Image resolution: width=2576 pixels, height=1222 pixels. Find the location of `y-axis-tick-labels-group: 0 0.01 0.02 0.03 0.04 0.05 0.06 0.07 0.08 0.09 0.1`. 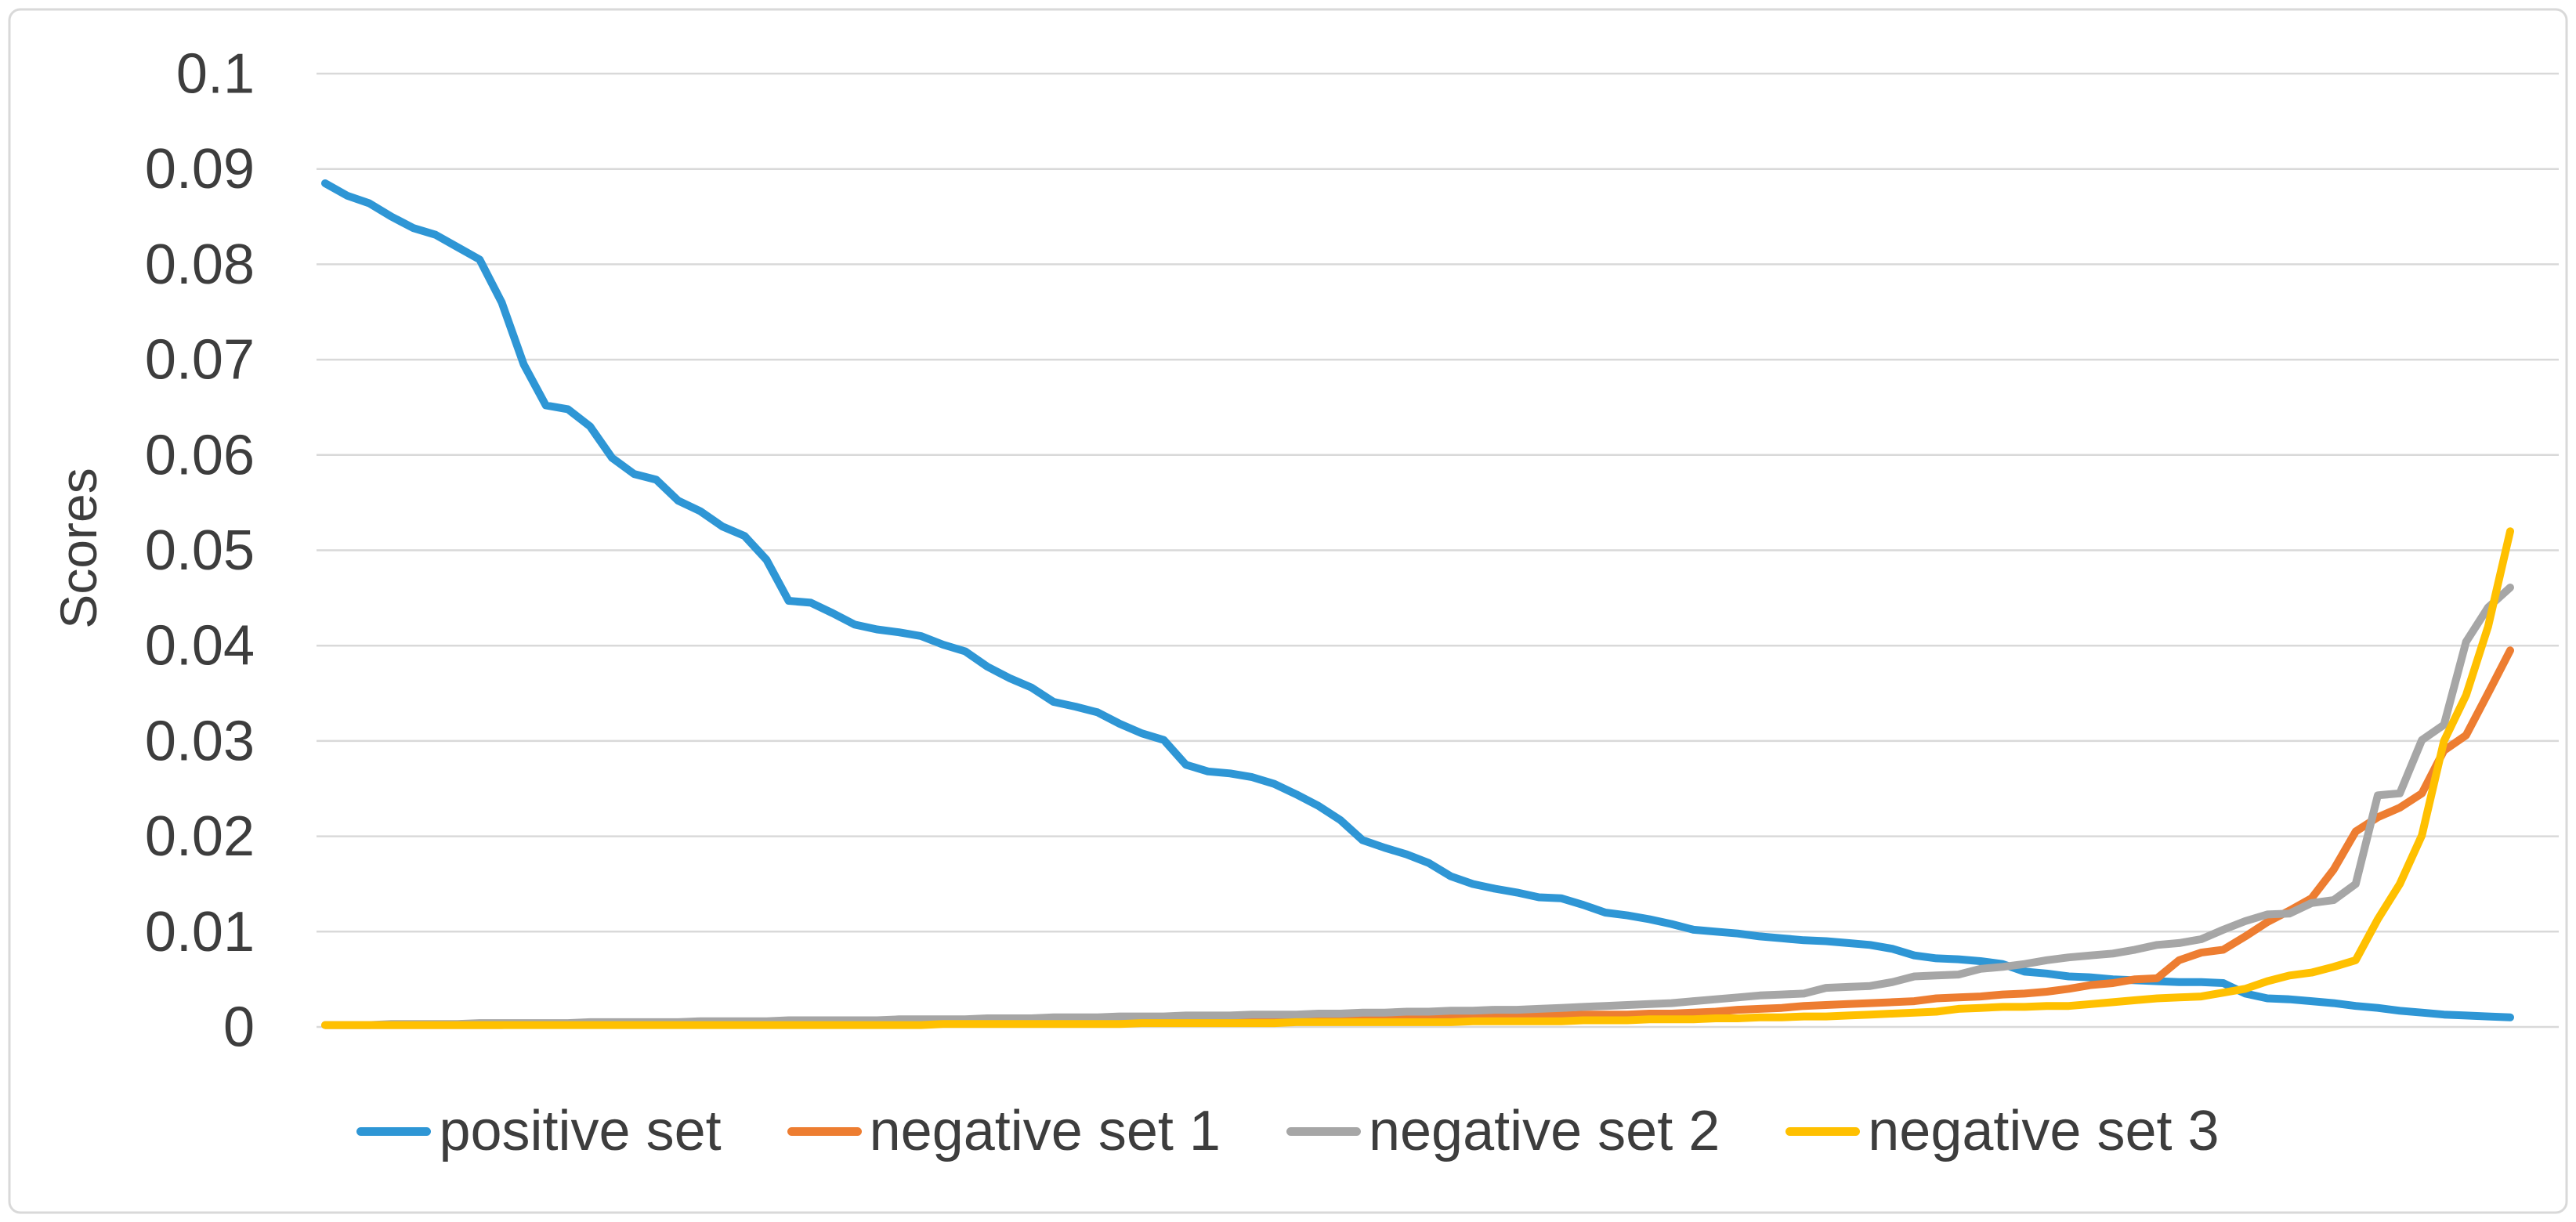

y-axis-tick-labels-group: 0 0.01 0.02 0.03 0.04 0.05 0.06 0.07 0.08 0.09 0.1 is located at coordinates (200, 550).